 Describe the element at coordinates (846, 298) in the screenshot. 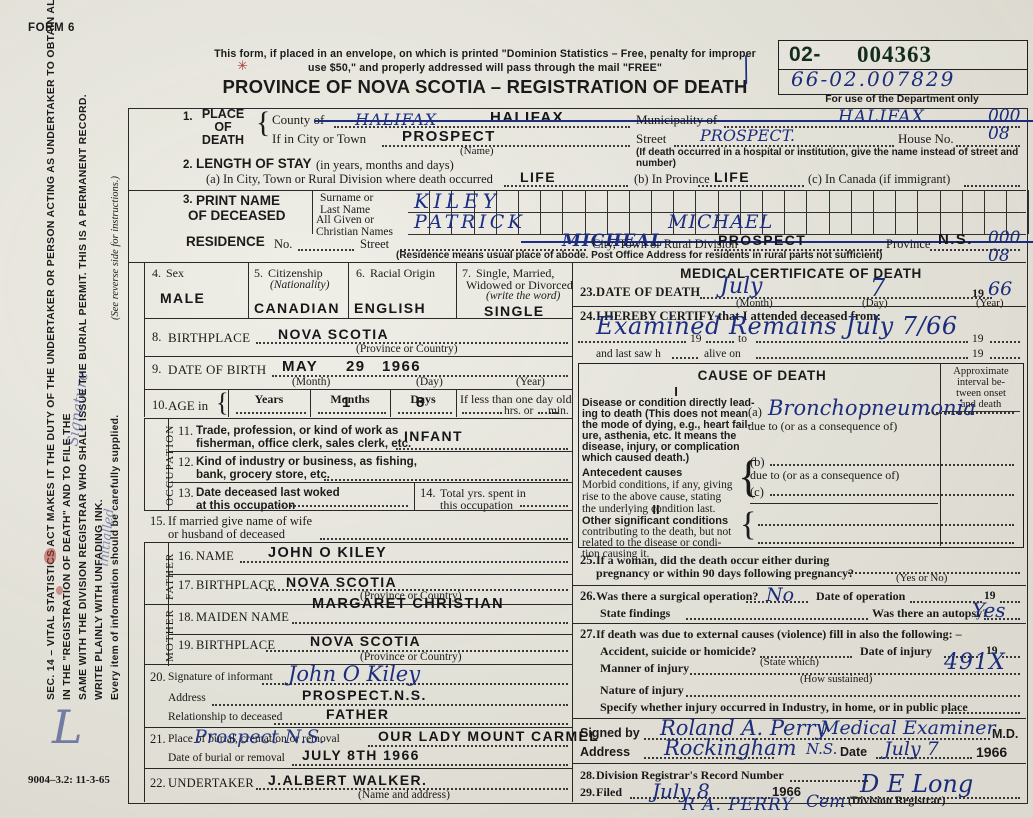

I see `dod-line` at that location.